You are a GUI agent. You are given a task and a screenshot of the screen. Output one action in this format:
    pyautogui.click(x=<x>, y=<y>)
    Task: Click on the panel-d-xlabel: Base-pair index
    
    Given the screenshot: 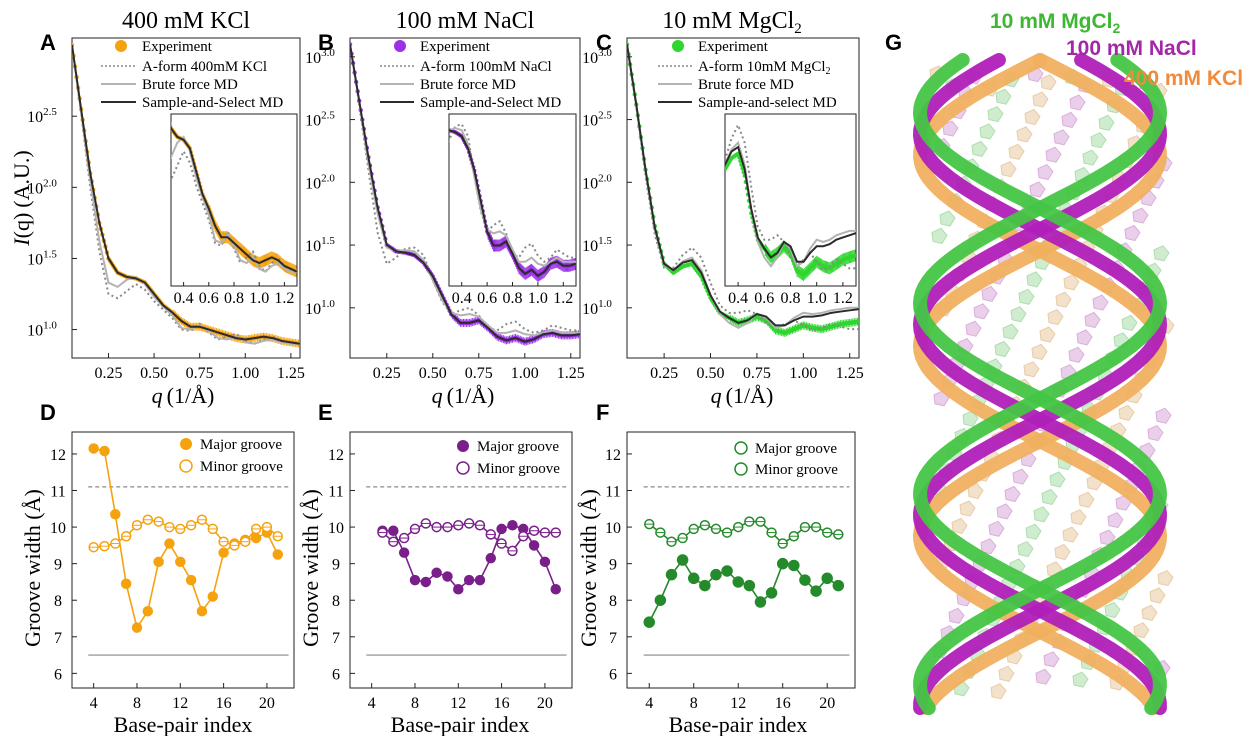 What is the action you would take?
    pyautogui.click(x=183, y=724)
    